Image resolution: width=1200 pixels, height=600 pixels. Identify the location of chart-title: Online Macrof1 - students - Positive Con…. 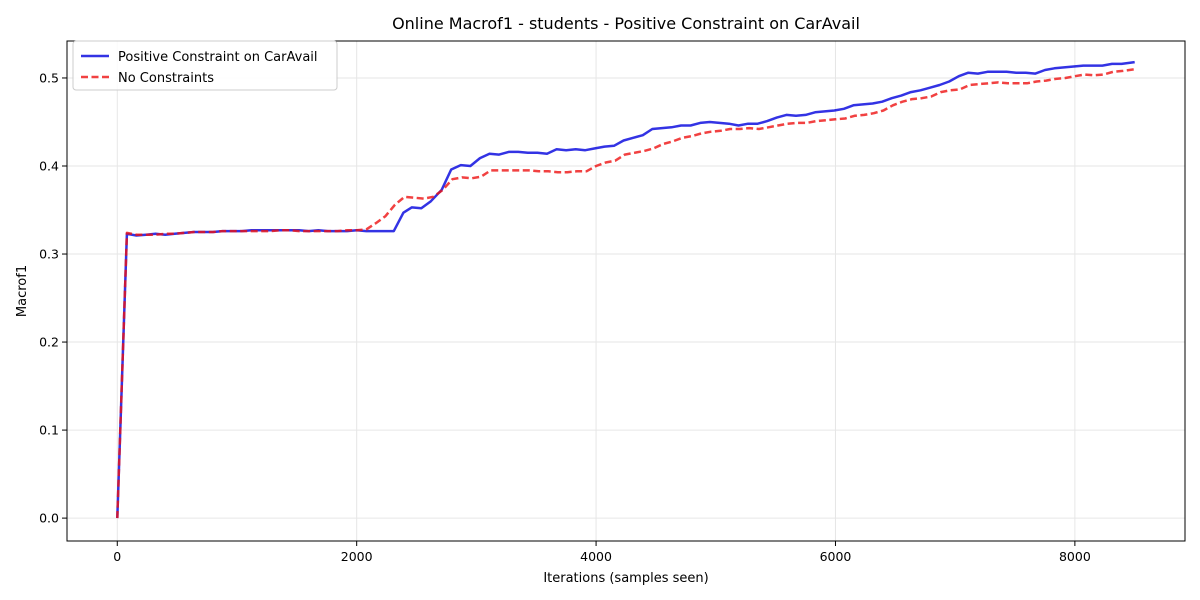
(626, 23).